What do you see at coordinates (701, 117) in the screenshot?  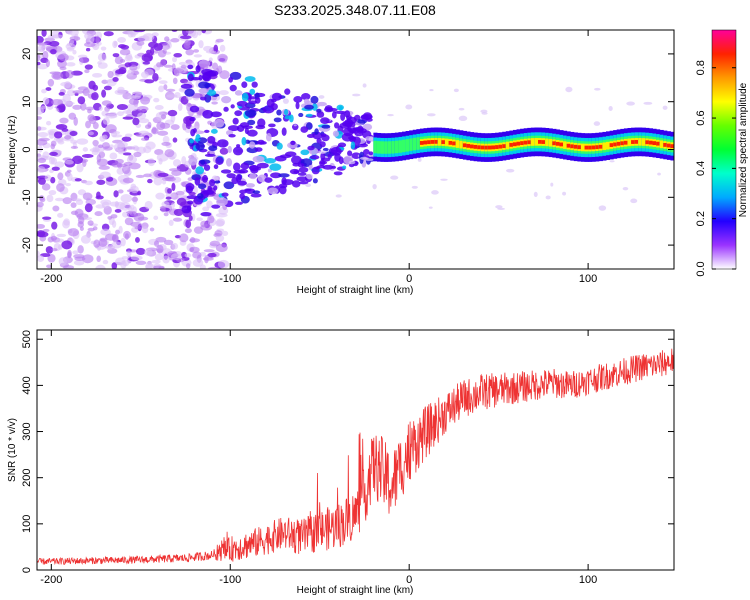 I see `colorbar-tick-label: 0.6` at bounding box center [701, 117].